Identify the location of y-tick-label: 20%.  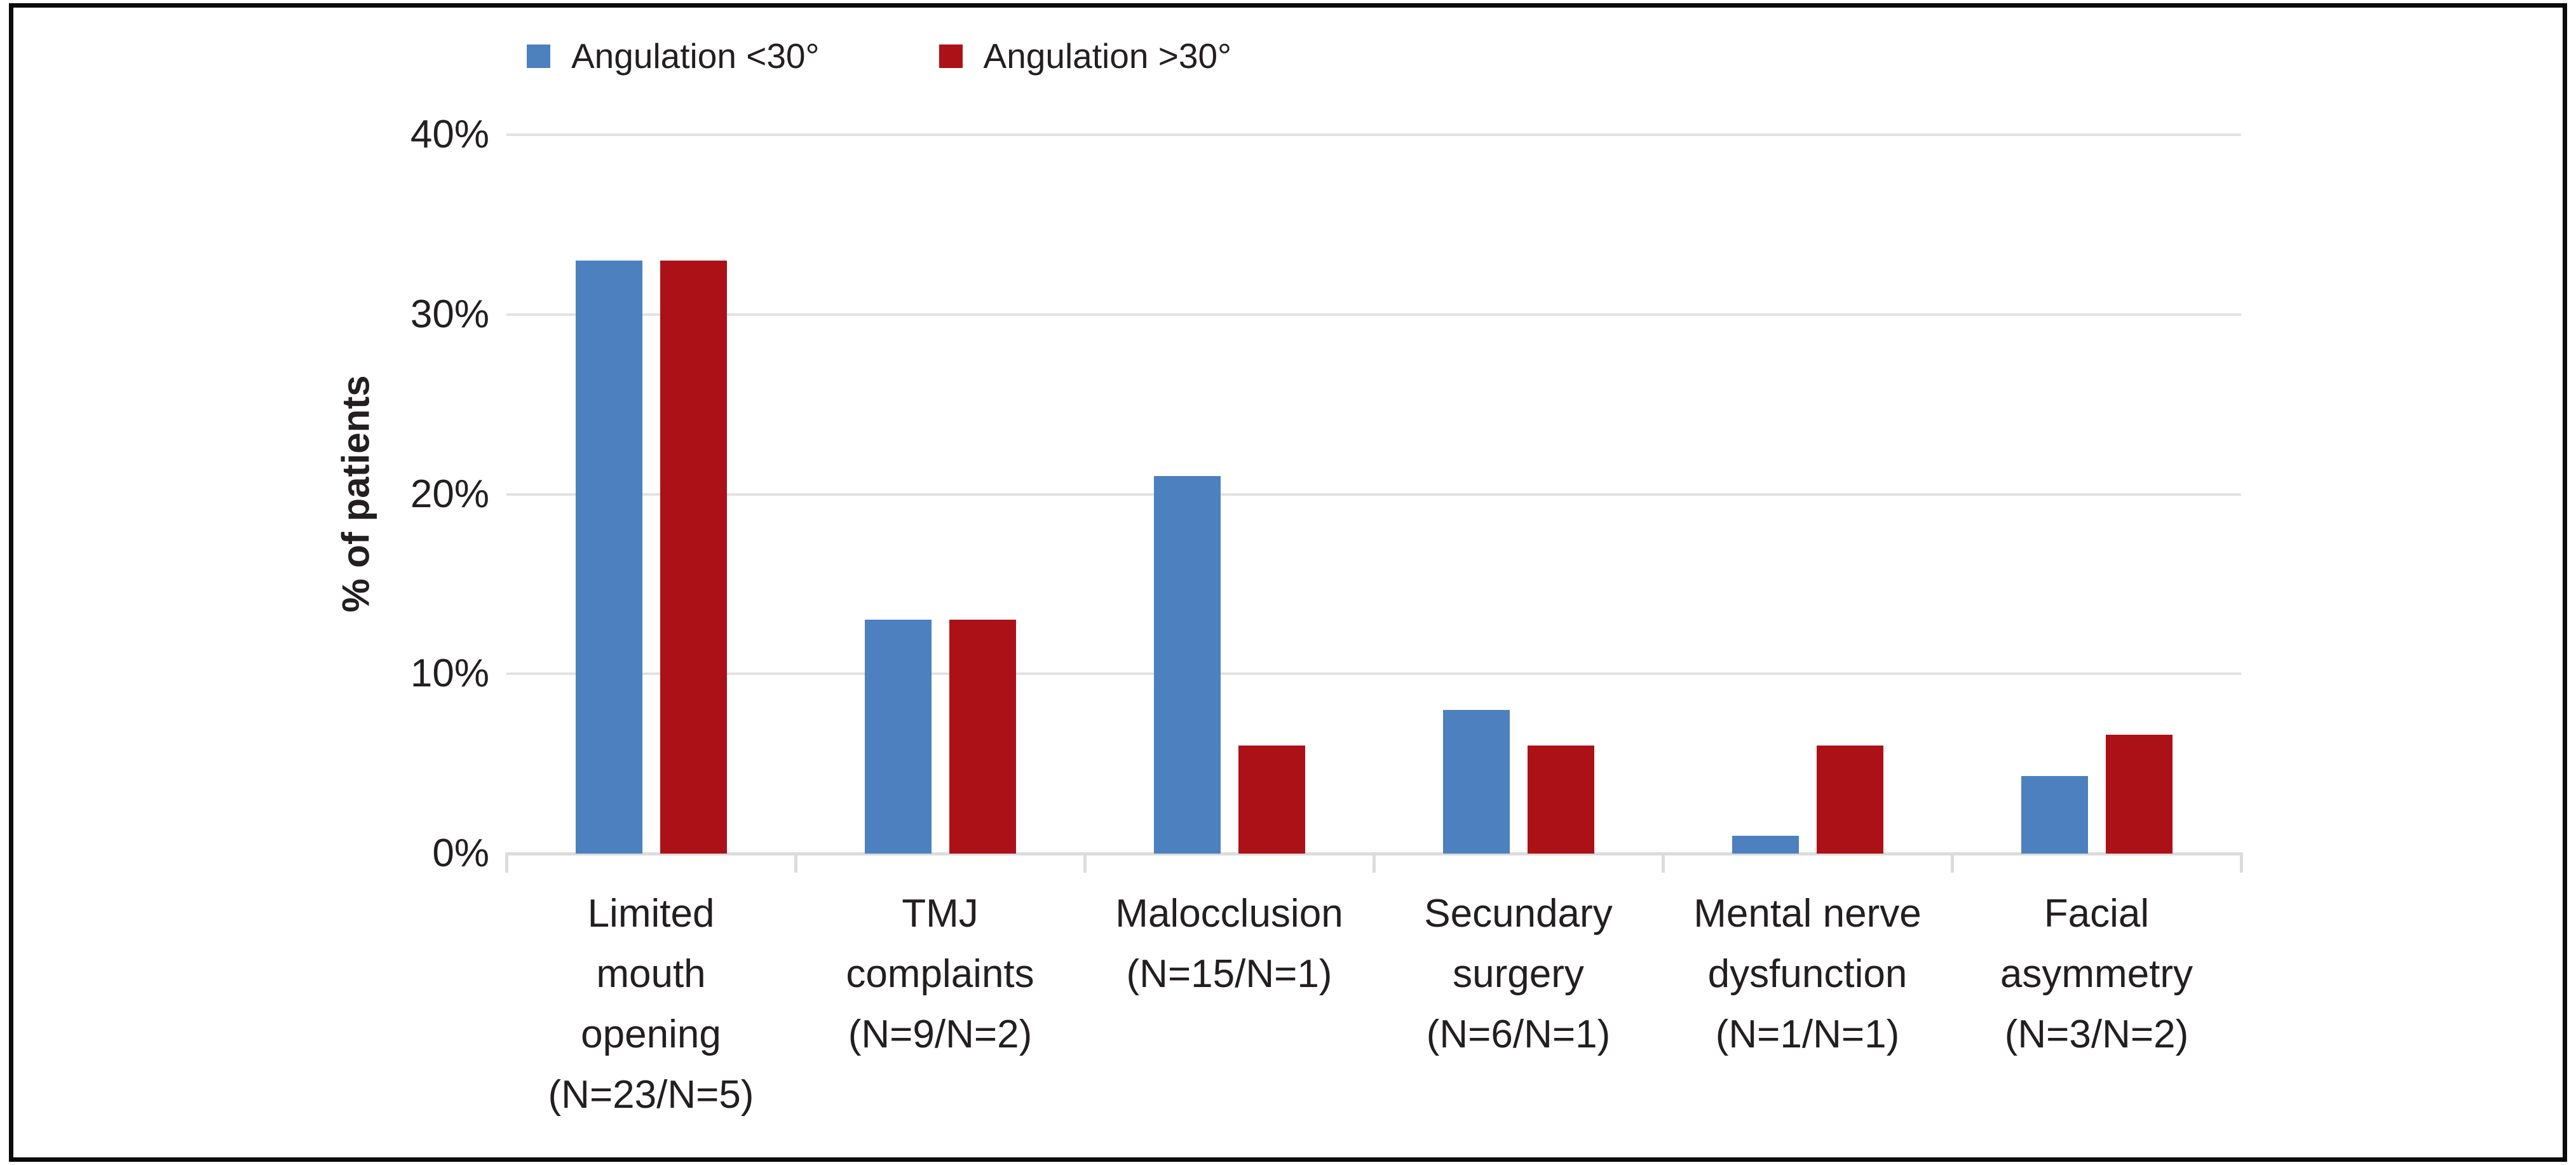
(450, 494).